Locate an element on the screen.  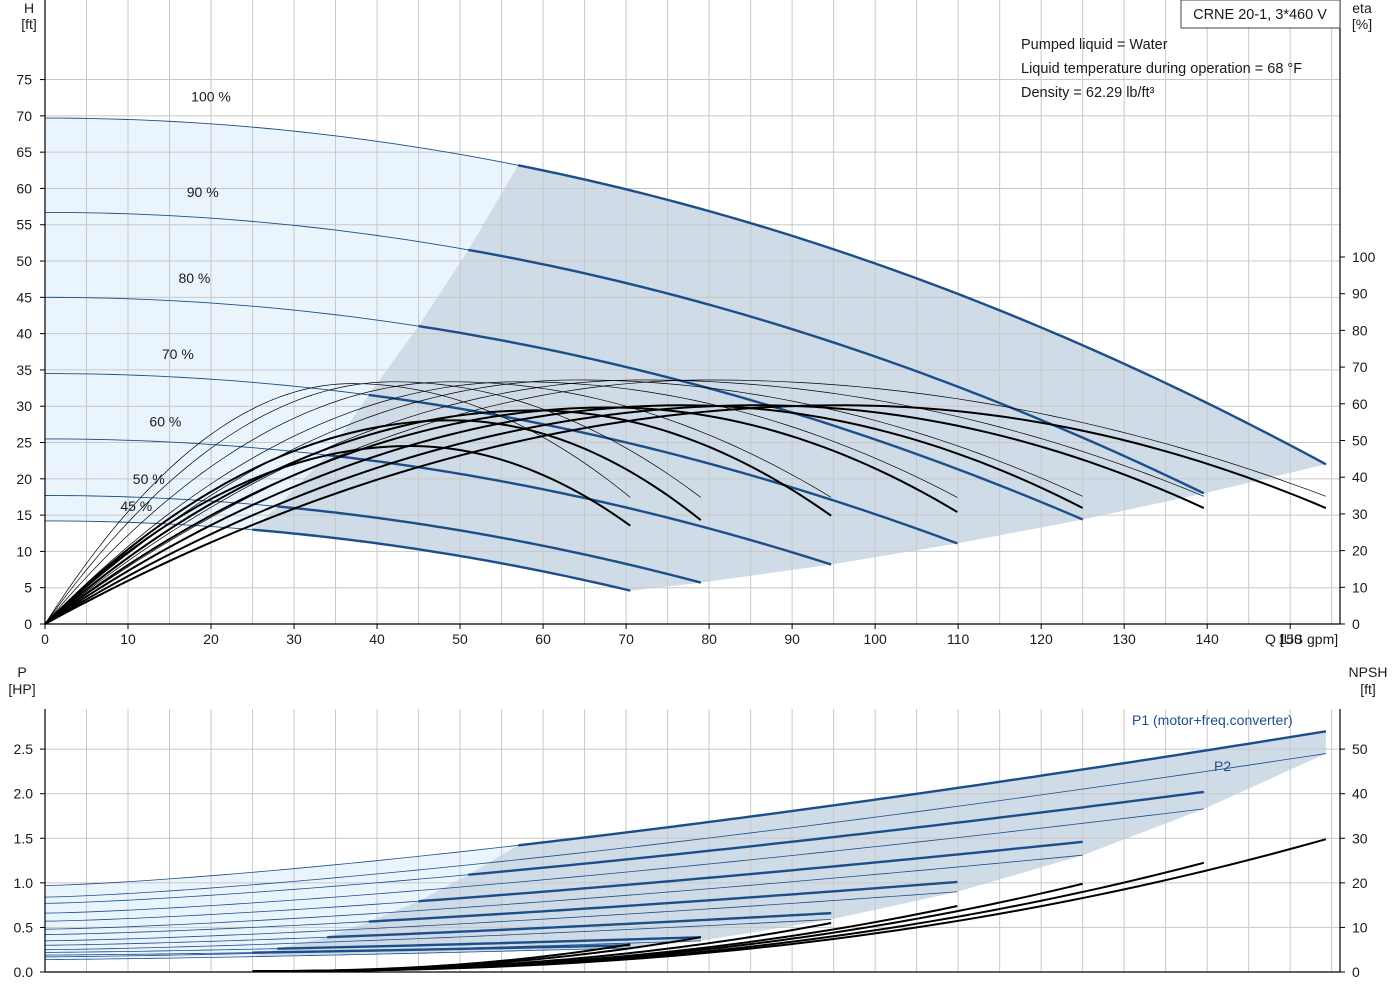
x-tick-label: 100 is located at coordinates (875, 639).